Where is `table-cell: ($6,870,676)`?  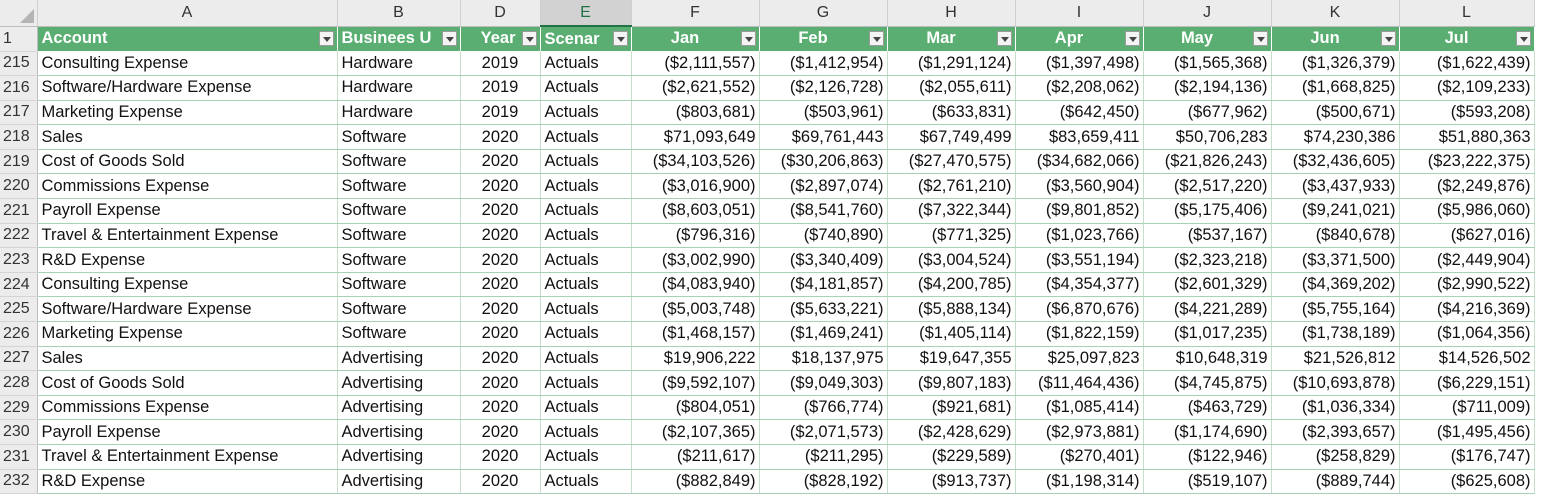 table-cell: ($6,870,676) is located at coordinates (1079, 309).